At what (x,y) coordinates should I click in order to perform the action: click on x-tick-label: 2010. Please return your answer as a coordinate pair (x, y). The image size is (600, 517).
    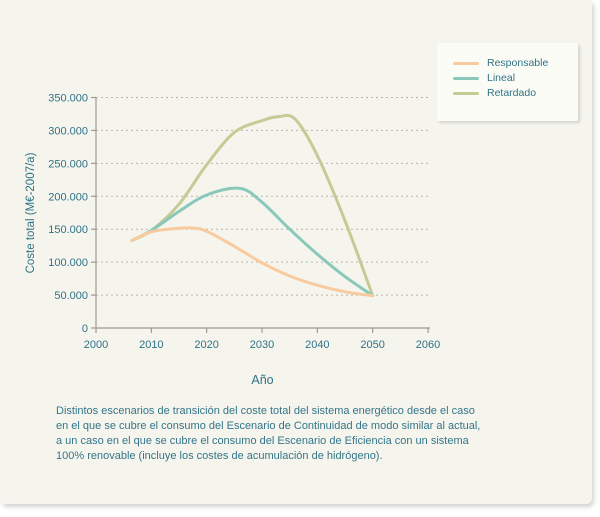
    Looking at the image, I should click on (151, 345).